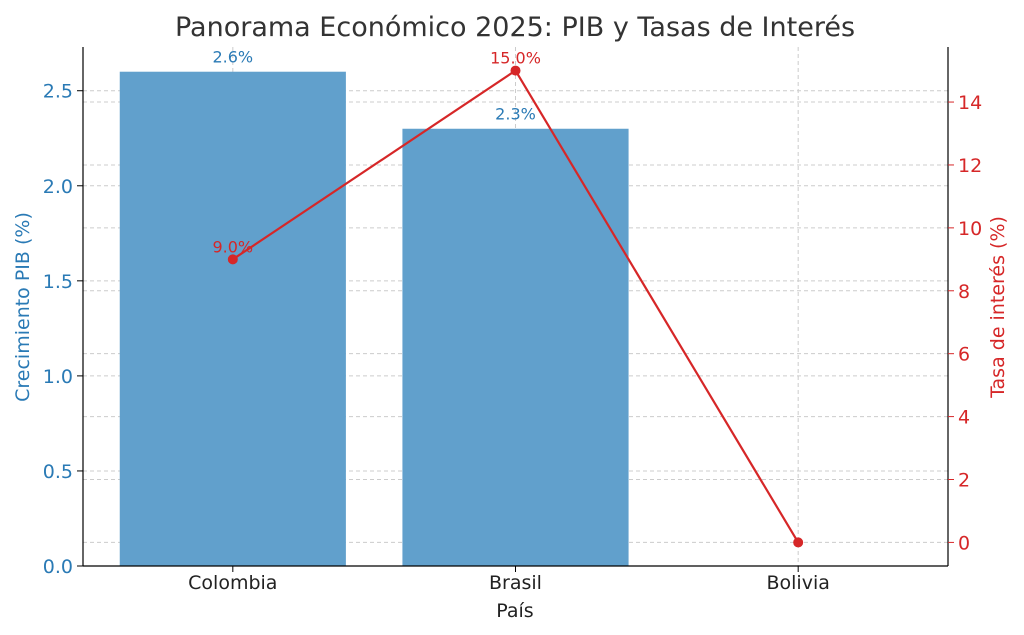 The height and width of the screenshot is (635, 1024). Describe the element at coordinates (515, 114) in the screenshot. I see `bar-label-brasil: 2.3%` at that location.